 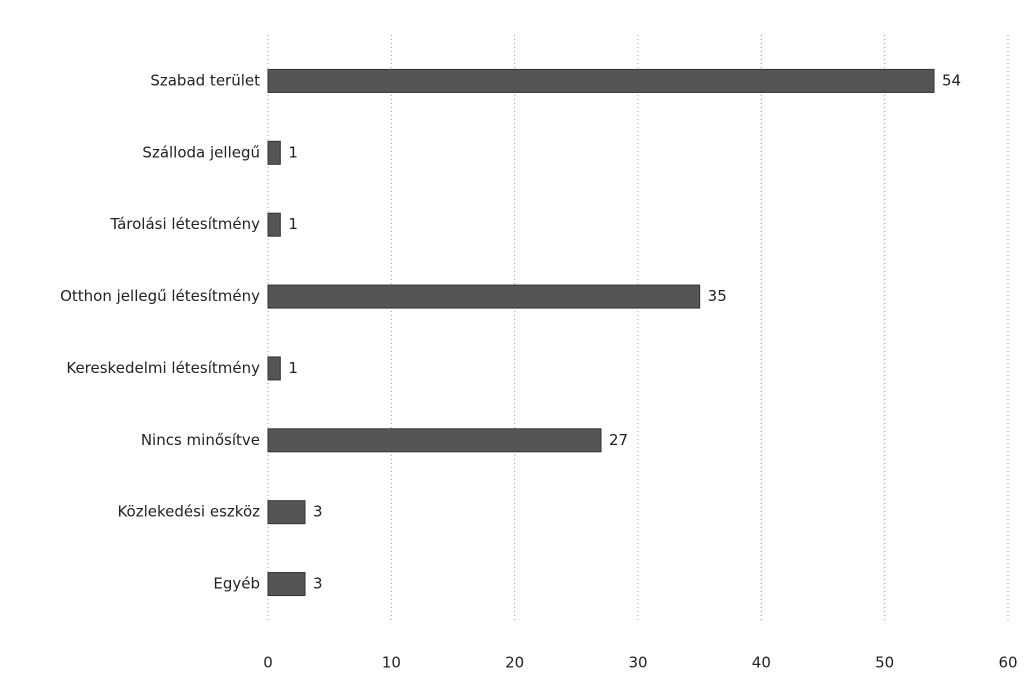 I want to click on y-tick-label: Szálloda jellegű, so click(x=201, y=152).